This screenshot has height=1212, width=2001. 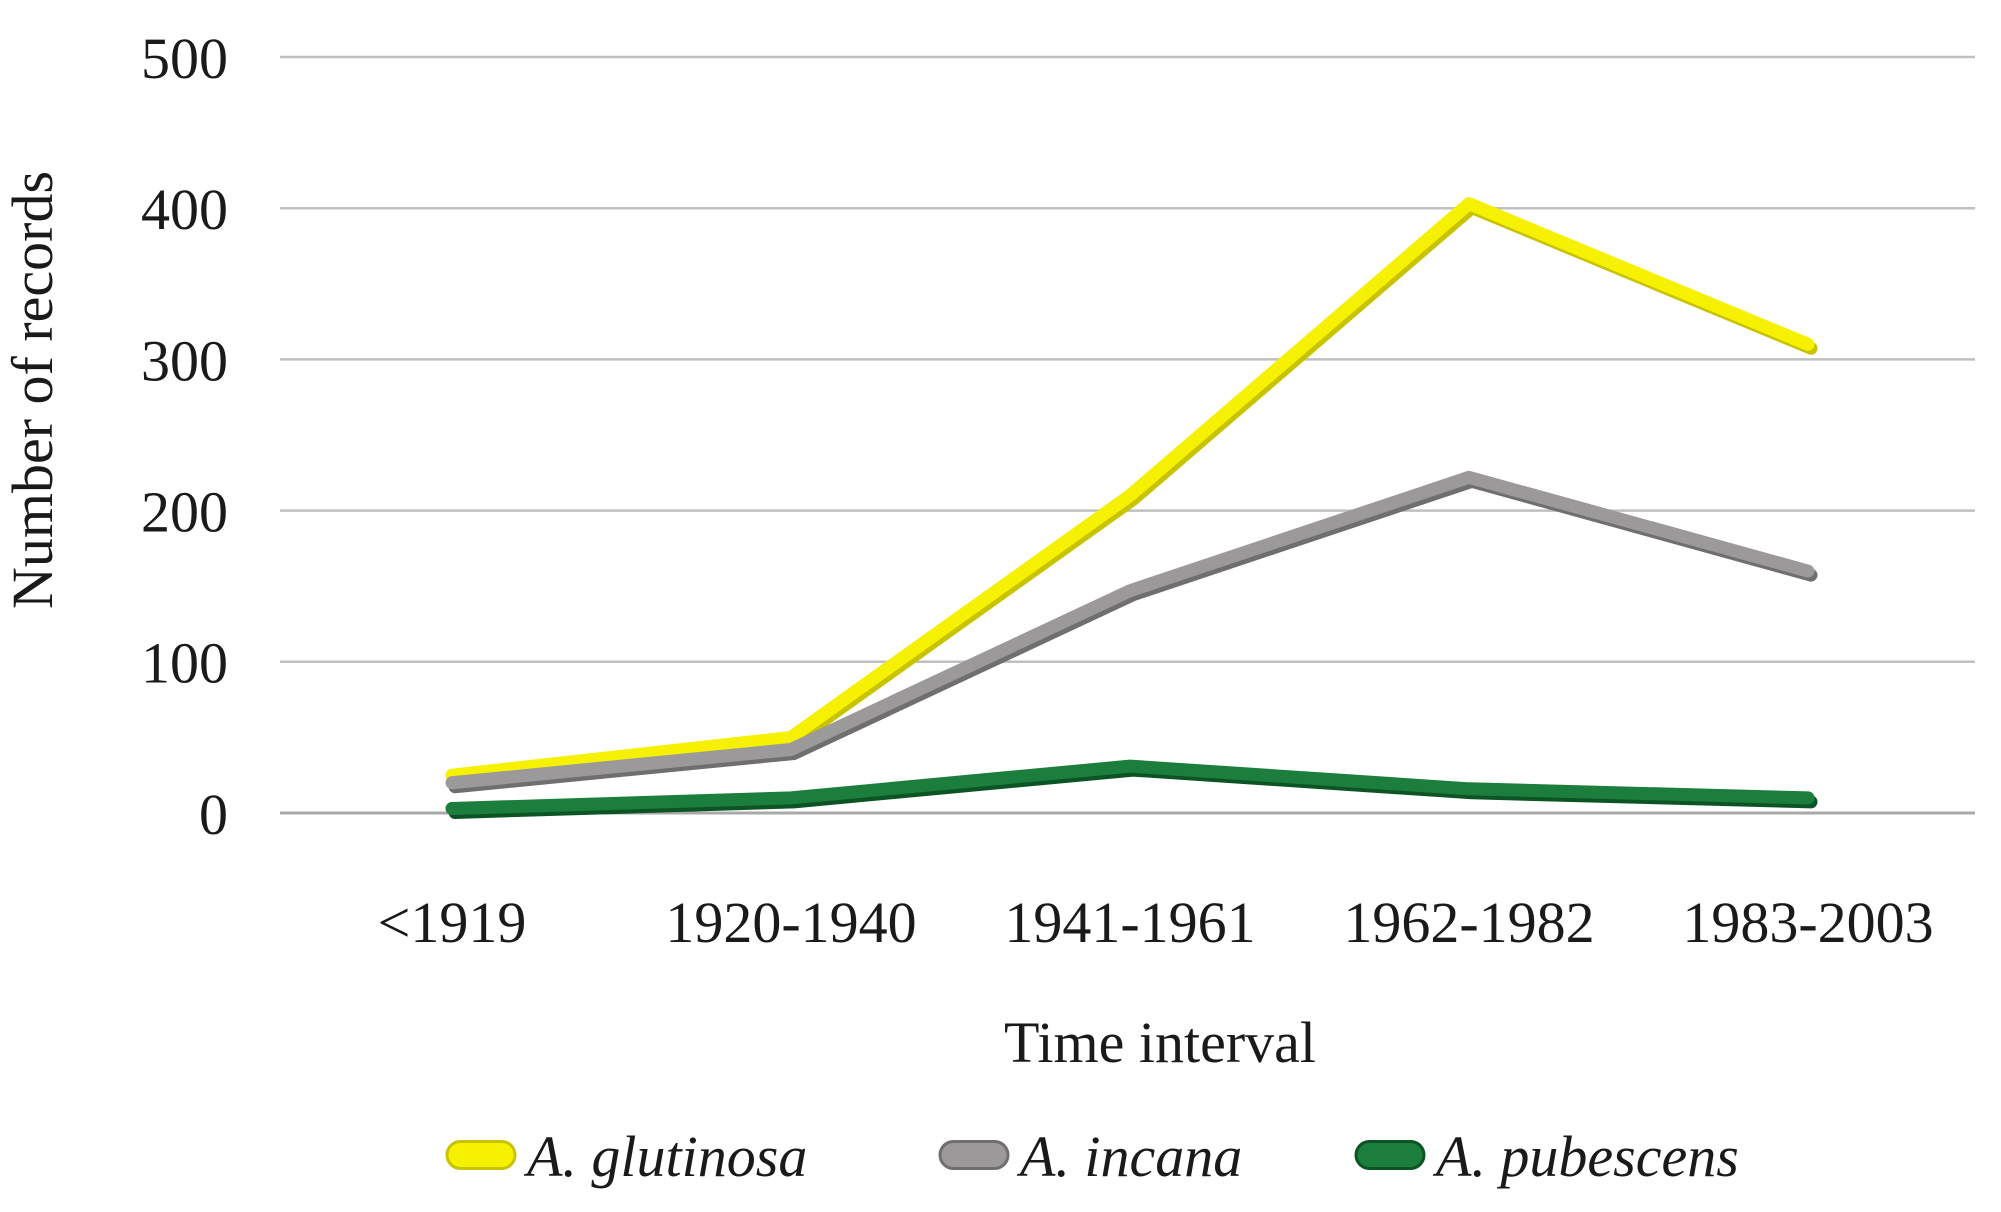 I want to click on chart-legend: A. glutinosa A. incana A. pubescens, so click(x=1092, y=1156).